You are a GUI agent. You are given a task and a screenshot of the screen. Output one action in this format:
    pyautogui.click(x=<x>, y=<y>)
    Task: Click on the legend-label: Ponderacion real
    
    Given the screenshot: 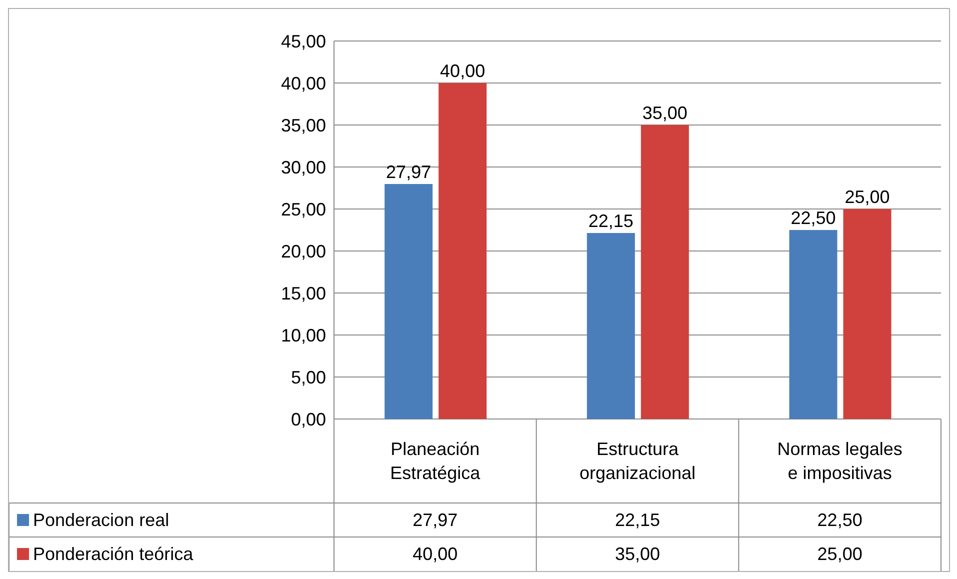 What is the action you would take?
    pyautogui.click(x=101, y=520)
    